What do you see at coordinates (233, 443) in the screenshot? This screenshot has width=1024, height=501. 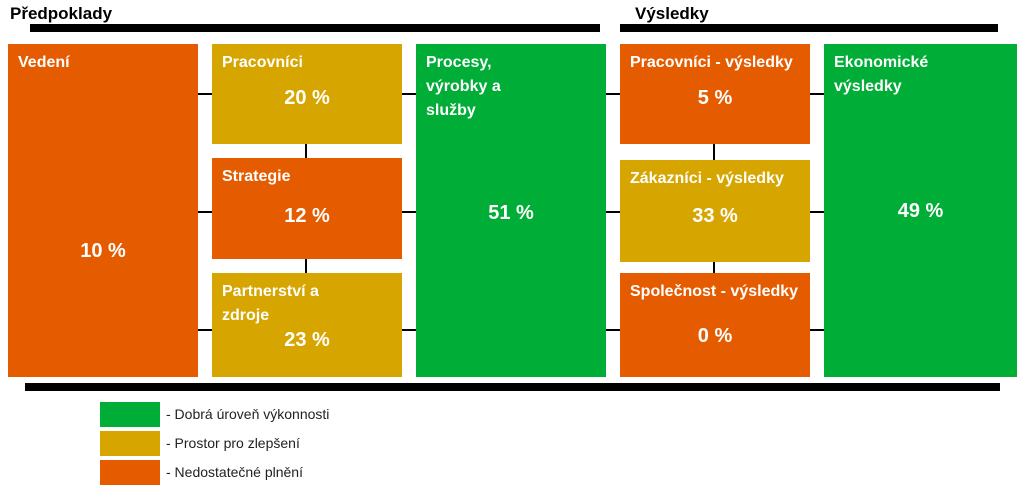 I see `legend-label-improve: - Prostor pro zlepšení` at bounding box center [233, 443].